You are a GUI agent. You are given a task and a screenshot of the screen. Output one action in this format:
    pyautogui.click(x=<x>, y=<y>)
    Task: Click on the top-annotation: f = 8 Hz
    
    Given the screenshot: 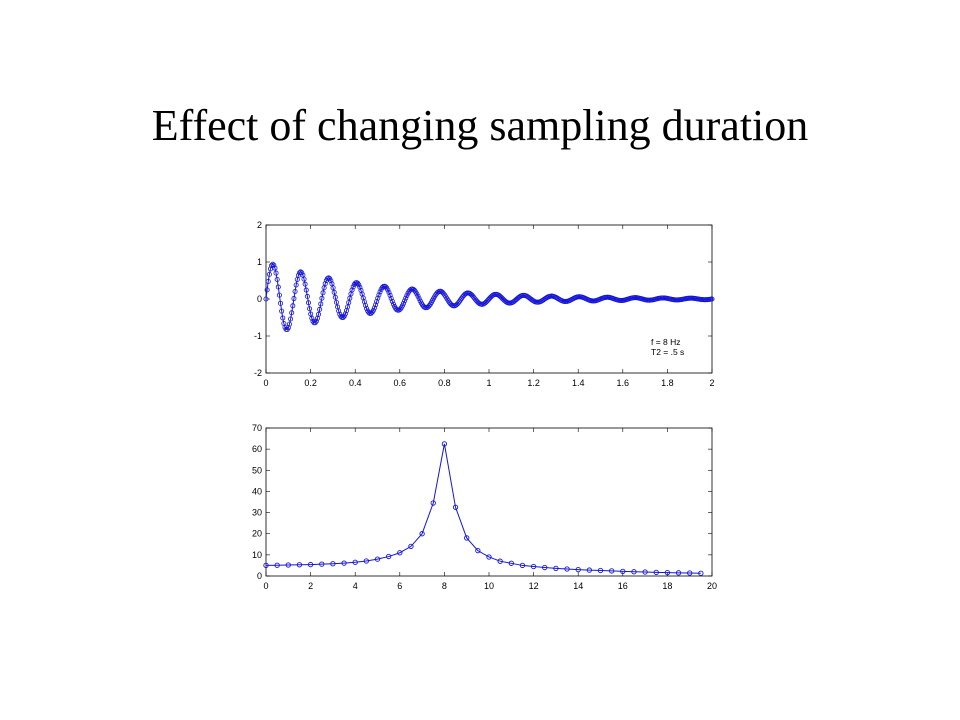 What is the action you would take?
    pyautogui.click(x=666, y=342)
    